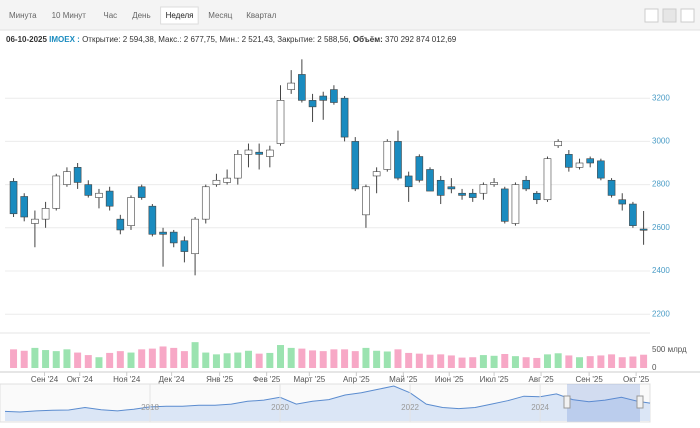 The image size is (700, 428). I want to click on tab: Месяц, so click(220, 15).